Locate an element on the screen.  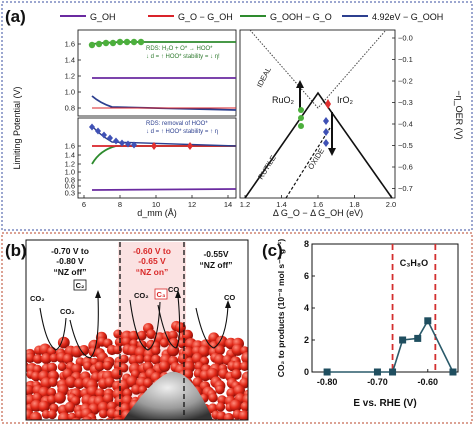
bottom-note-line1: RDS: removal of HOO* is located at coordinates (177, 124).